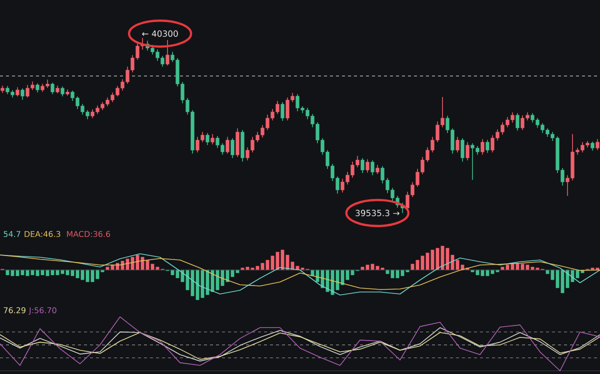 The width and height of the screenshot is (600, 374). Describe the element at coordinates (378, 213) in the screenshot. I see `annotation: 39535.3 →` at that location.